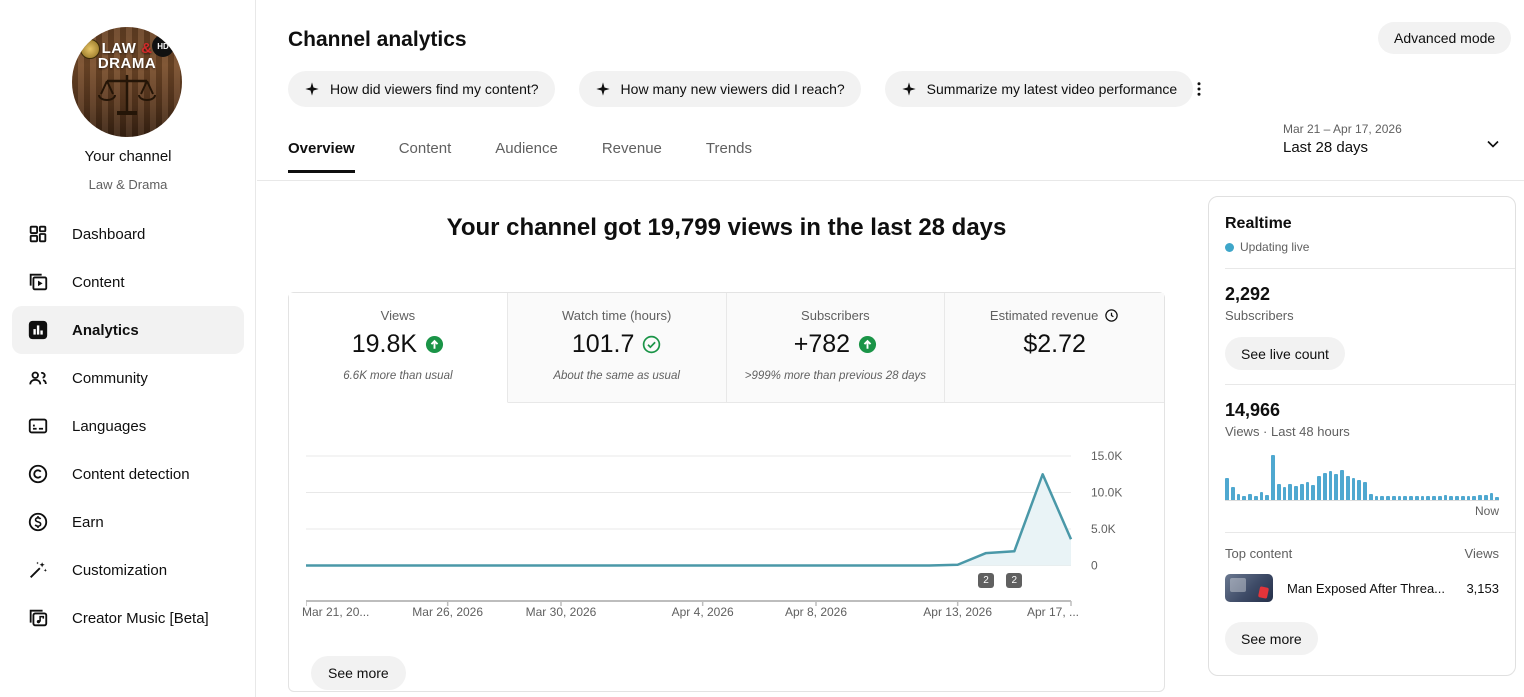  I want to click on divider, so click(1370, 384).